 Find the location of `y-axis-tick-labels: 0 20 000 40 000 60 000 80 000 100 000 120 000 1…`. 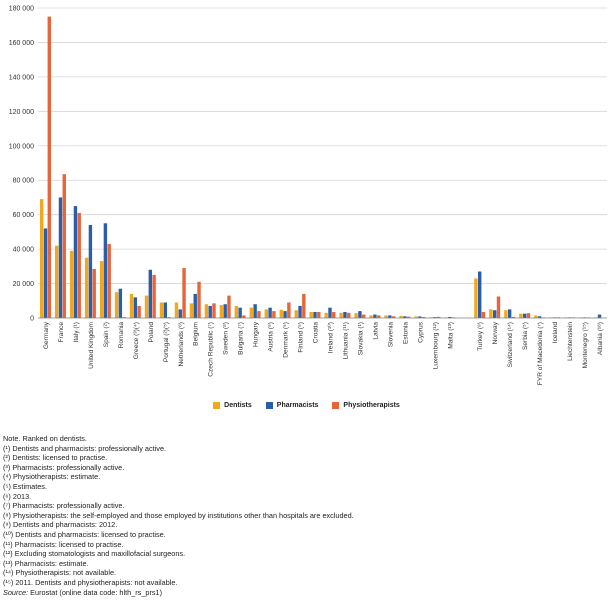

y-axis-tick-labels: 0 20 000 40 000 60 000 80 000 100 000 120 000 1… is located at coordinates (21, 164).